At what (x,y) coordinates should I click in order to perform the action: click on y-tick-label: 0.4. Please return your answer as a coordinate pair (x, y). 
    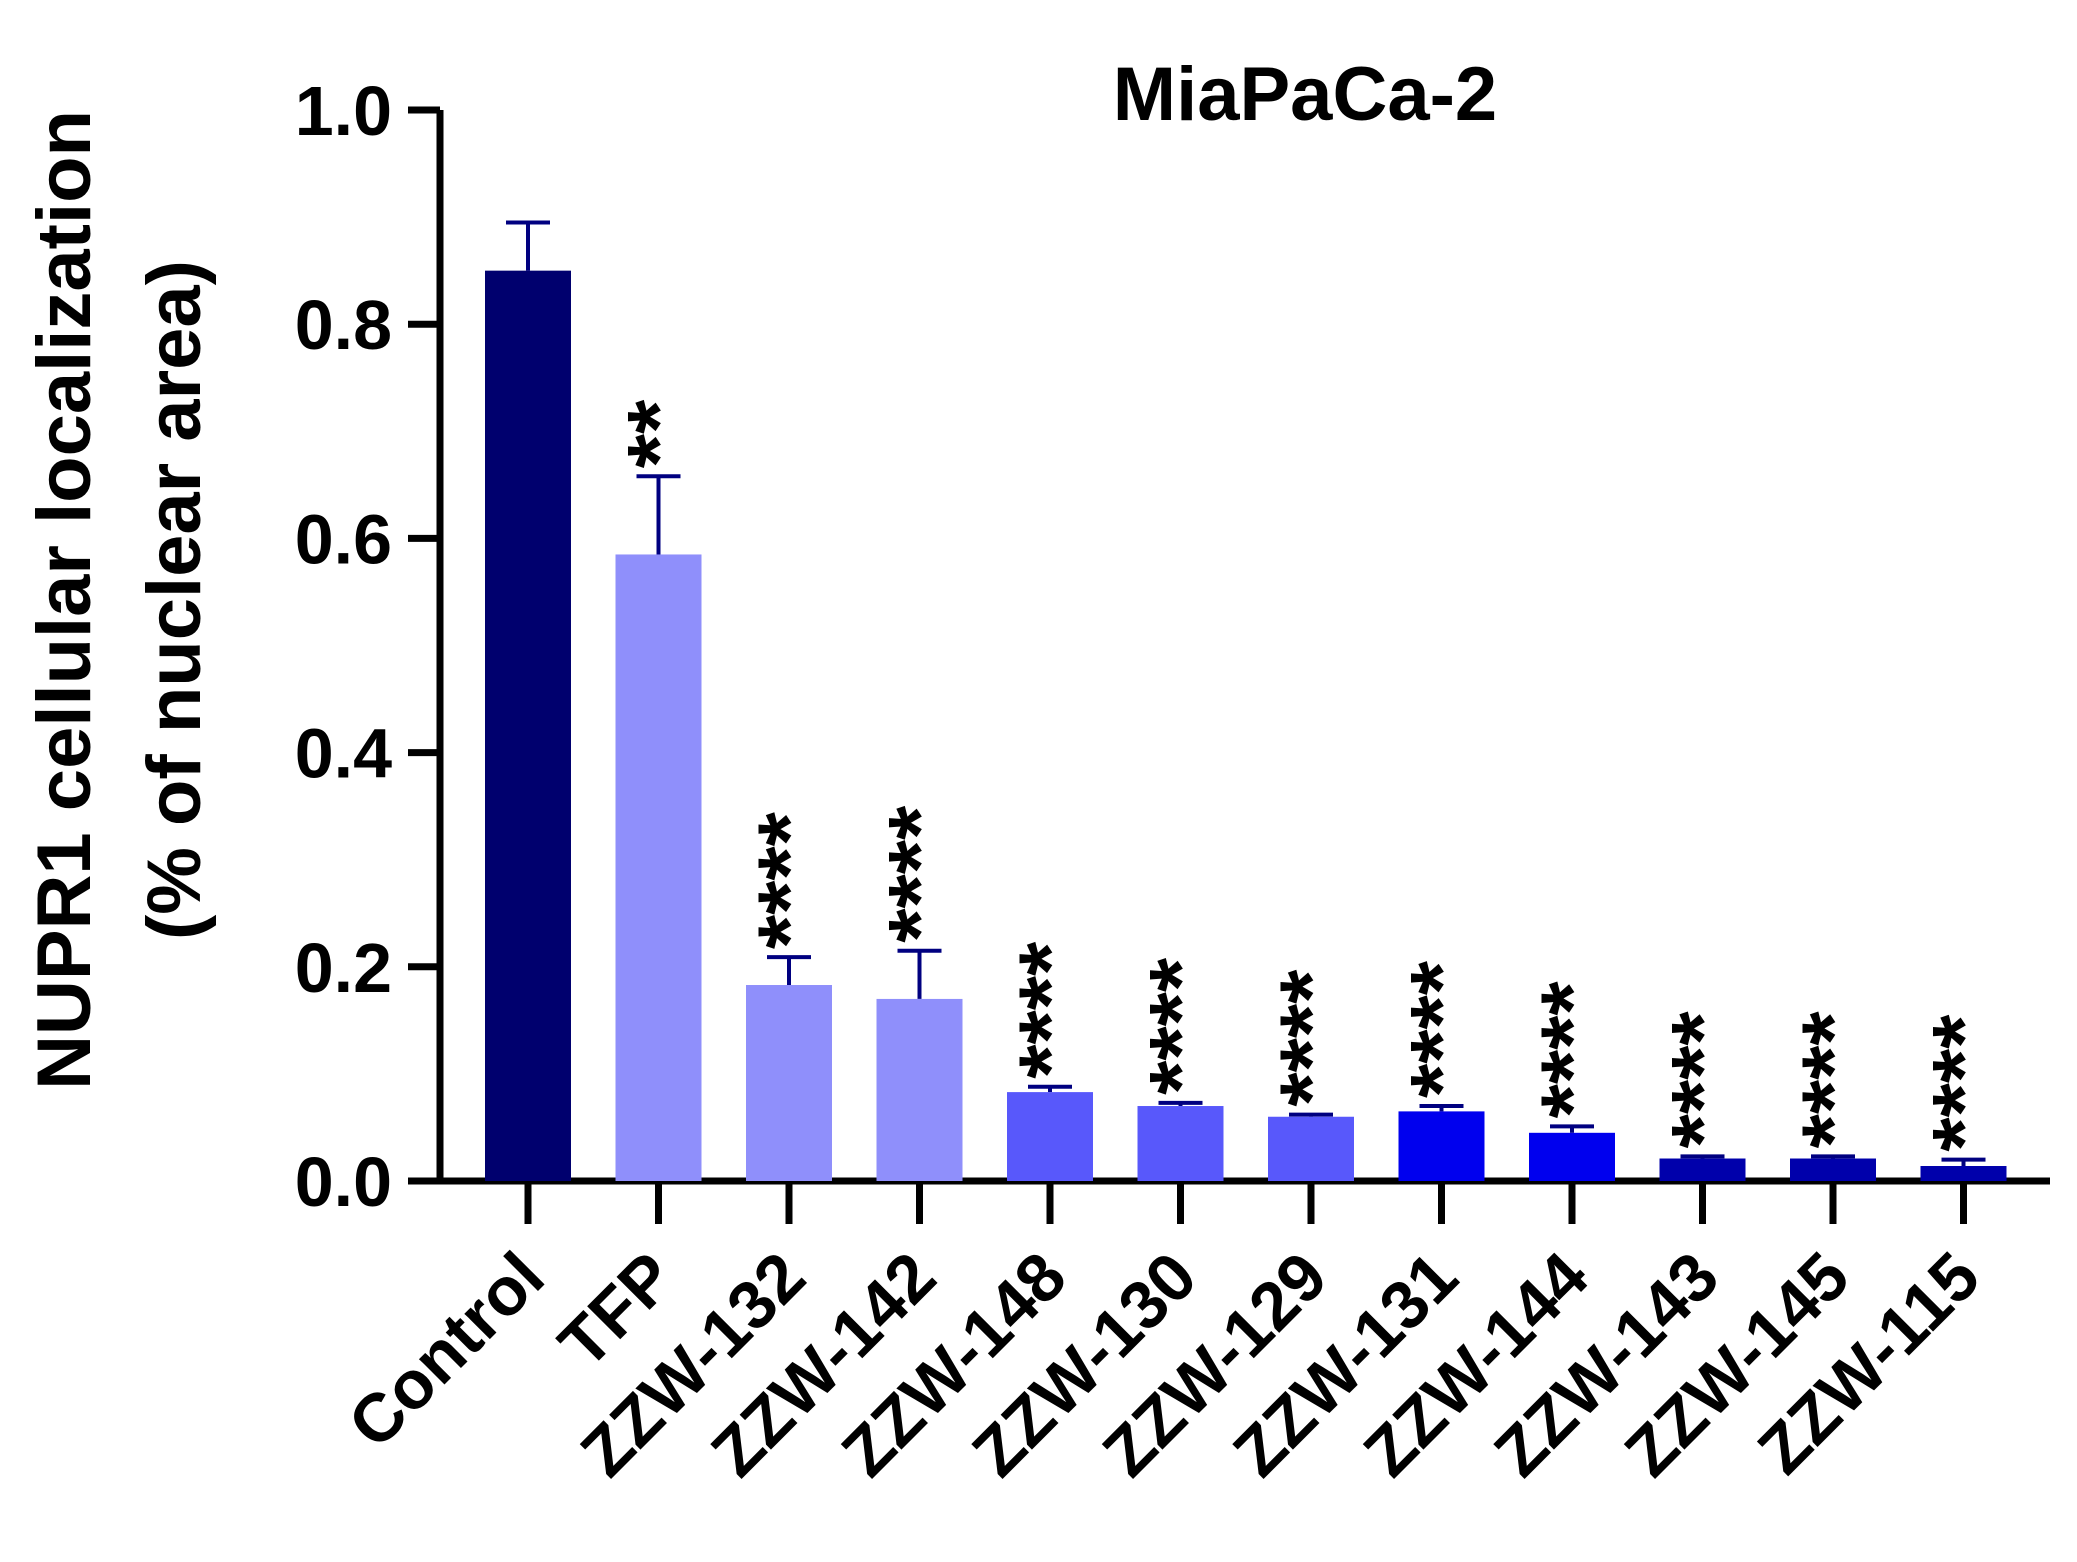
    Looking at the image, I should click on (343, 754).